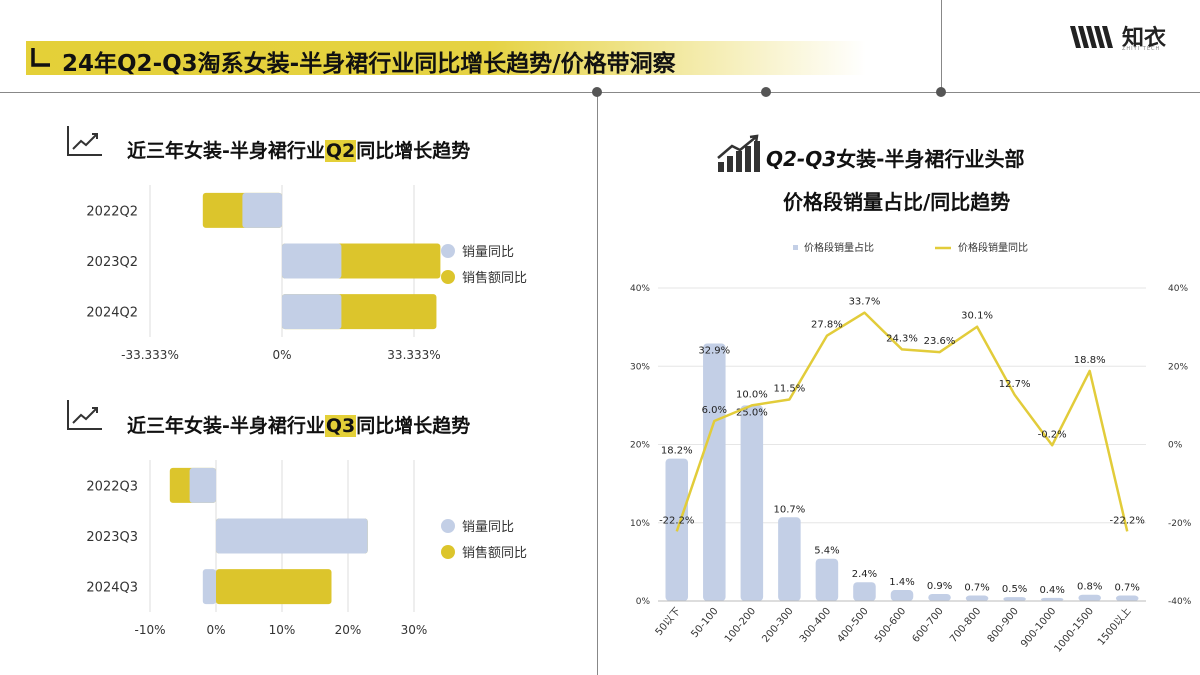 The image size is (1200, 675). I want to click on title-band, so click(446, 58).